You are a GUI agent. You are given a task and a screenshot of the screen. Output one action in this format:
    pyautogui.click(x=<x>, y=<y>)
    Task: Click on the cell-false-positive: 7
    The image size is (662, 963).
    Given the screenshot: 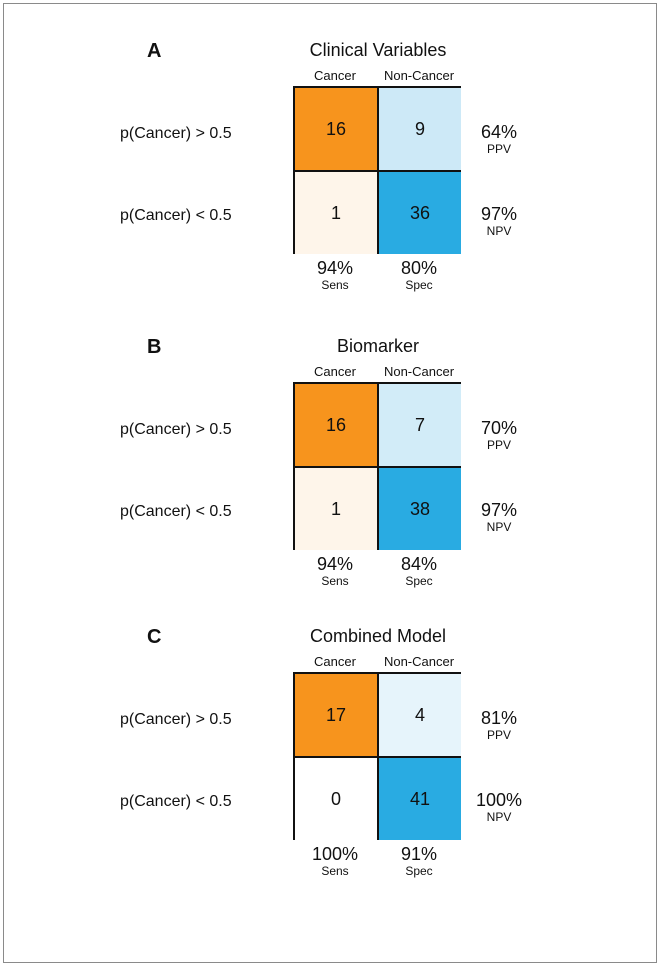 What is the action you would take?
    pyautogui.click(x=420, y=425)
    